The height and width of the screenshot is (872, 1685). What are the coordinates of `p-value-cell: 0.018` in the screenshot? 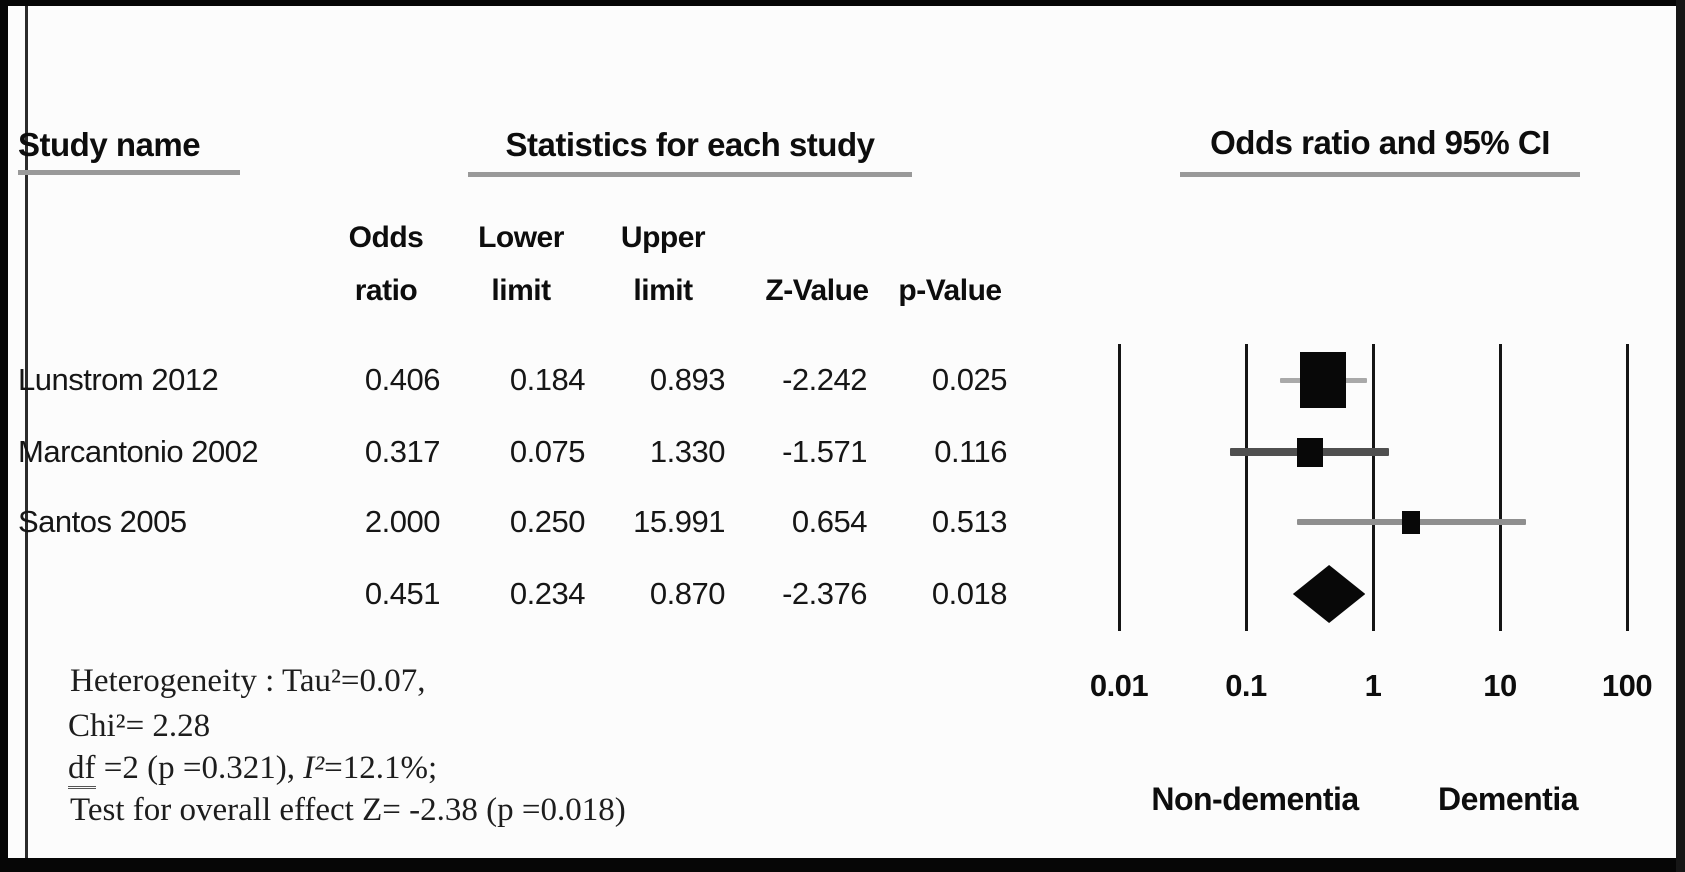 It's located at (969, 593).